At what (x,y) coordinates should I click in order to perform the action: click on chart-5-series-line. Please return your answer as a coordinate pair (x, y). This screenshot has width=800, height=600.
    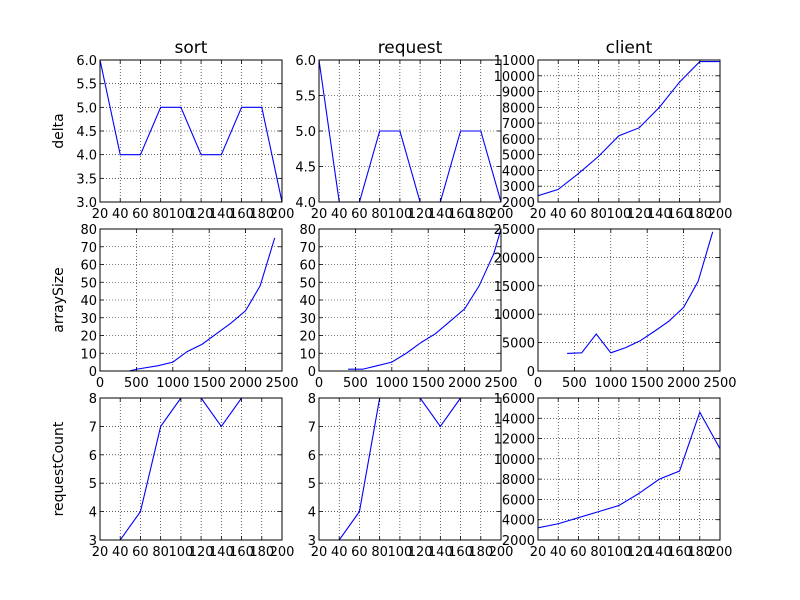
    Looking at the image, I should click on (424, 299).